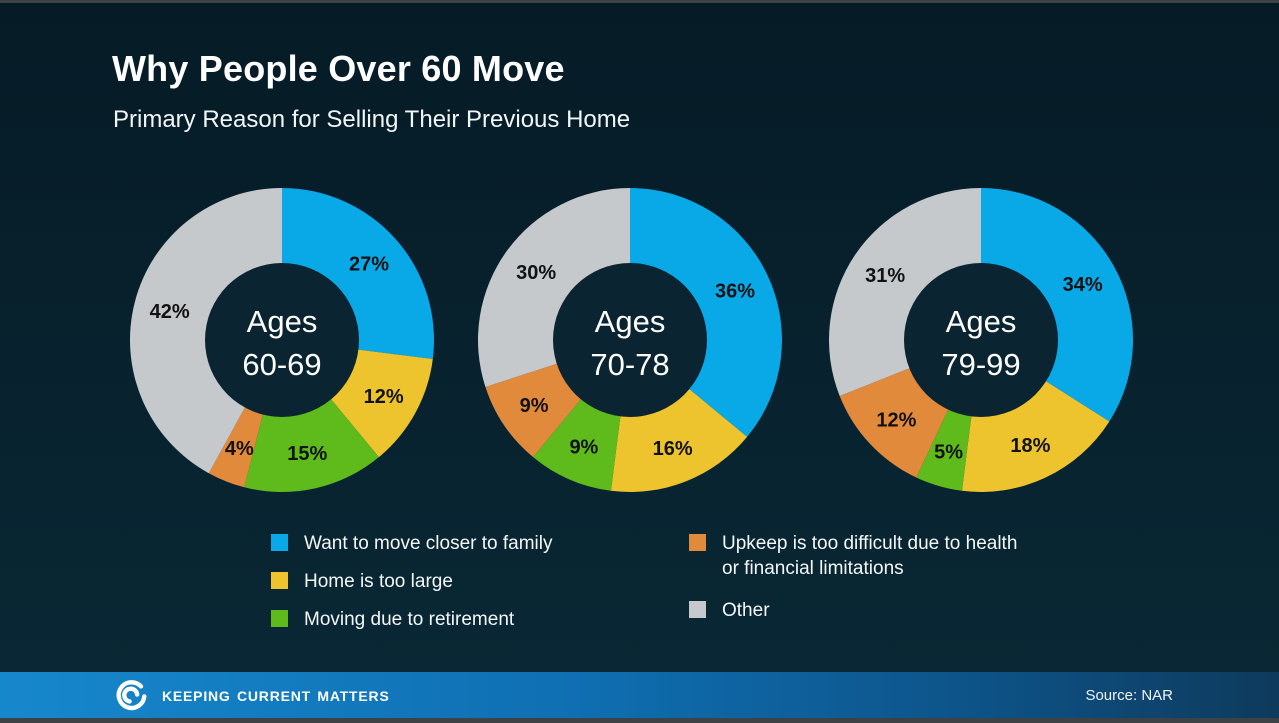 The height and width of the screenshot is (723, 1279). What do you see at coordinates (281, 364) in the screenshot?
I see `donut-center-label: 60-69` at bounding box center [281, 364].